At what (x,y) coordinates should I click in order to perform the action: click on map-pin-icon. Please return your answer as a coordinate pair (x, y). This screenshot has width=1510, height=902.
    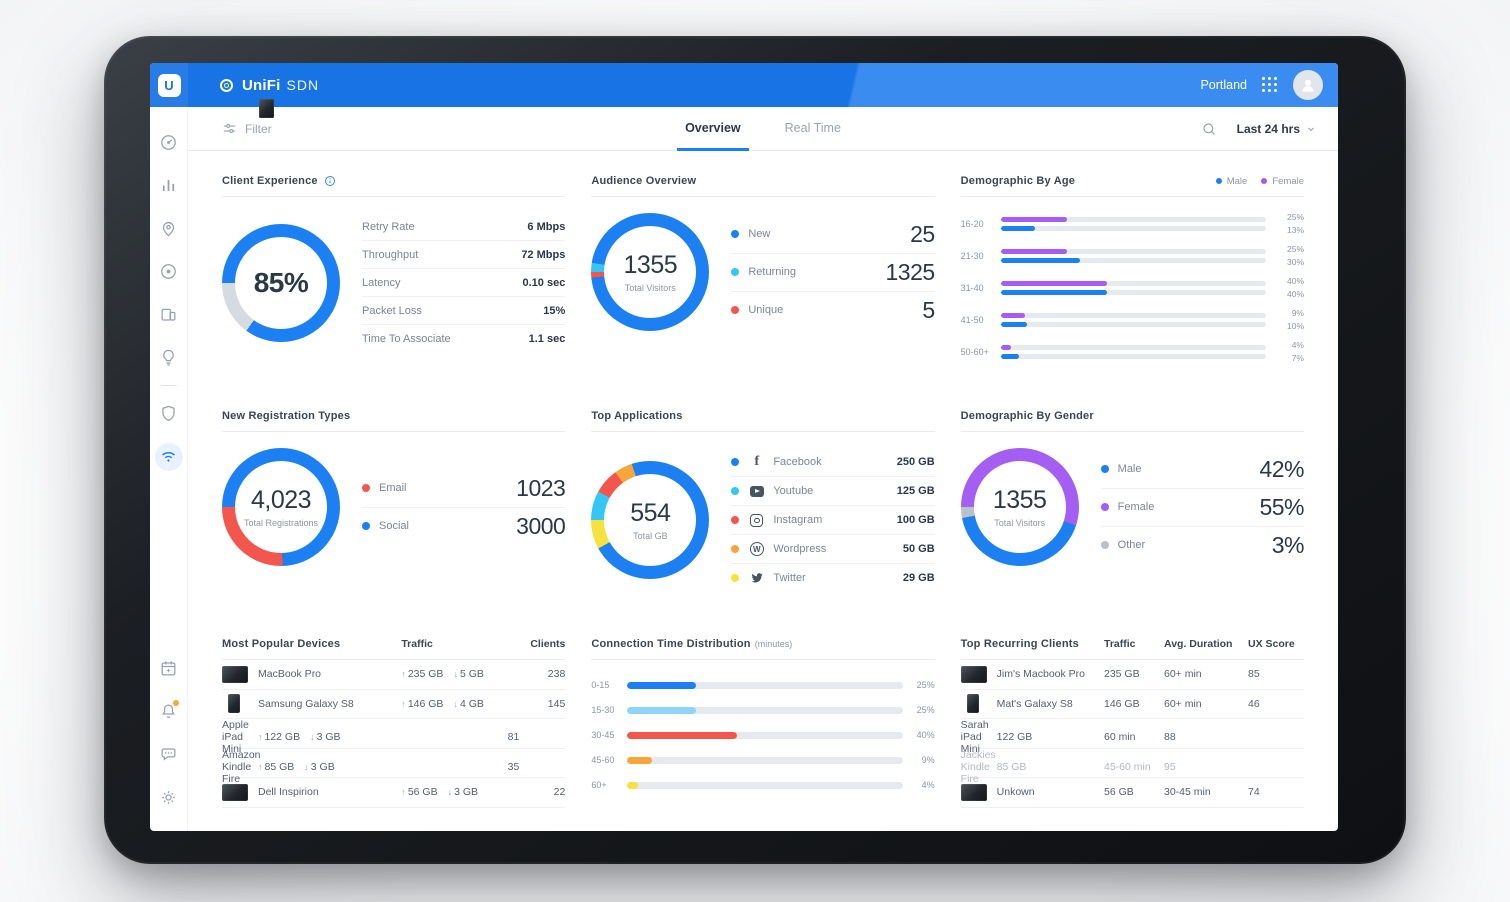
    Looking at the image, I should click on (168, 229).